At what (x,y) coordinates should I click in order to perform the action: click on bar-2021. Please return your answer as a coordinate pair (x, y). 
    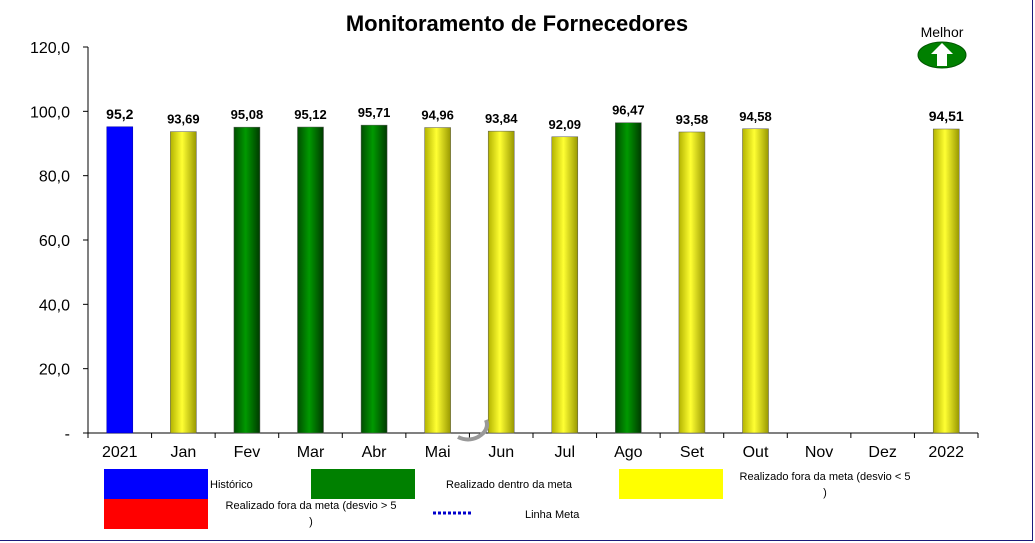
    Looking at the image, I should click on (120, 280).